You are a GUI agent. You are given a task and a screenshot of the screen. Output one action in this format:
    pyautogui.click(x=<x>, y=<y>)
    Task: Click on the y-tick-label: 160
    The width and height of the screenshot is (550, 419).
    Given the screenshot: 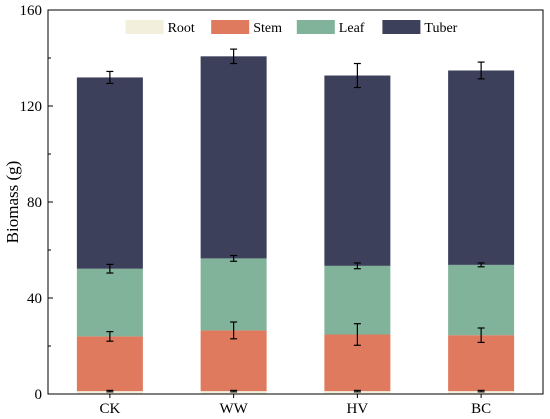 What is the action you would take?
    pyautogui.click(x=31, y=11)
    